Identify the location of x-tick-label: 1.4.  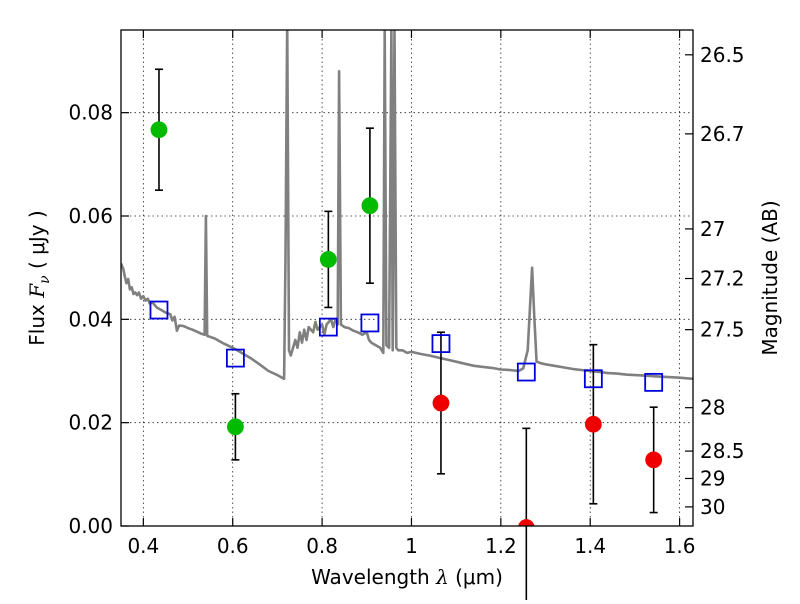
(590, 546).